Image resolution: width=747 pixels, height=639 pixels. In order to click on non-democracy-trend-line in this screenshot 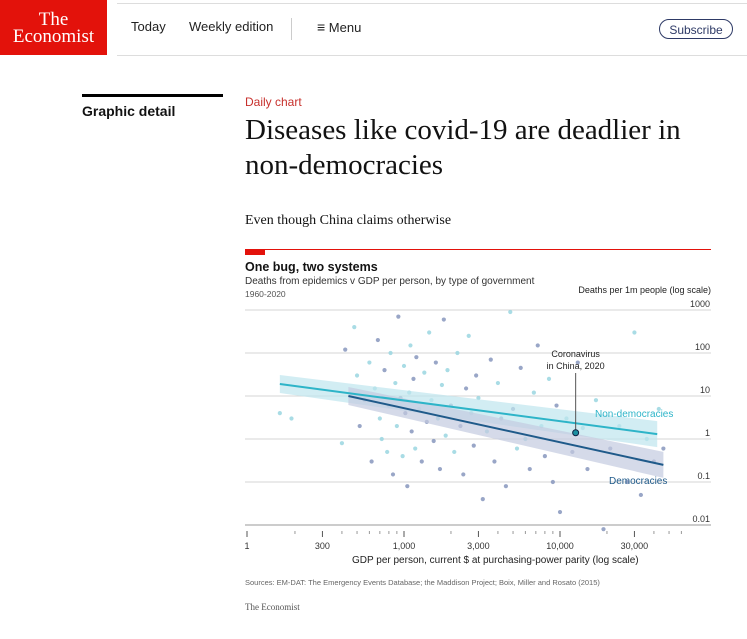, I will do `click(468, 409)`.